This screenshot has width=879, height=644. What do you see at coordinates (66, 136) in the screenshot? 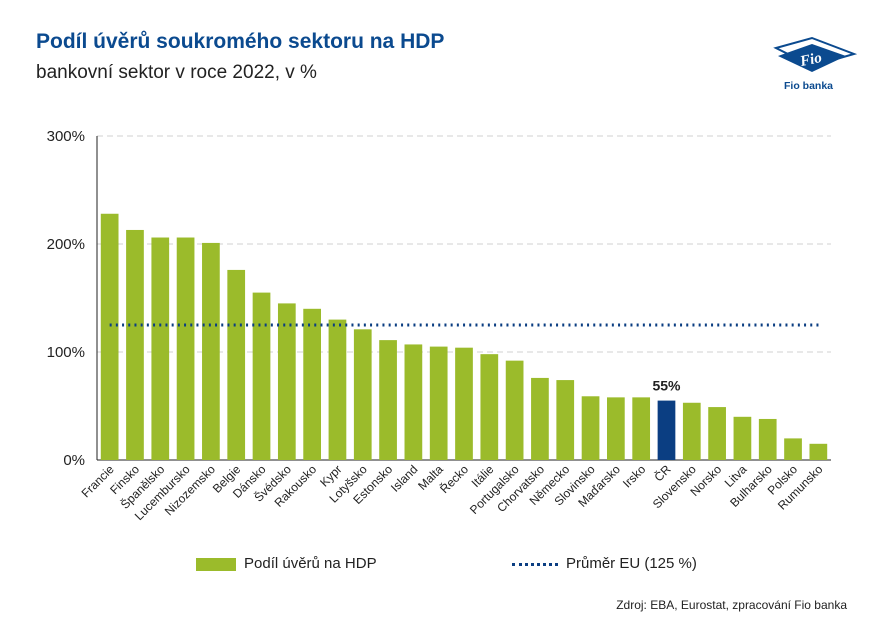
I see `y-tick-label: 300%` at bounding box center [66, 136].